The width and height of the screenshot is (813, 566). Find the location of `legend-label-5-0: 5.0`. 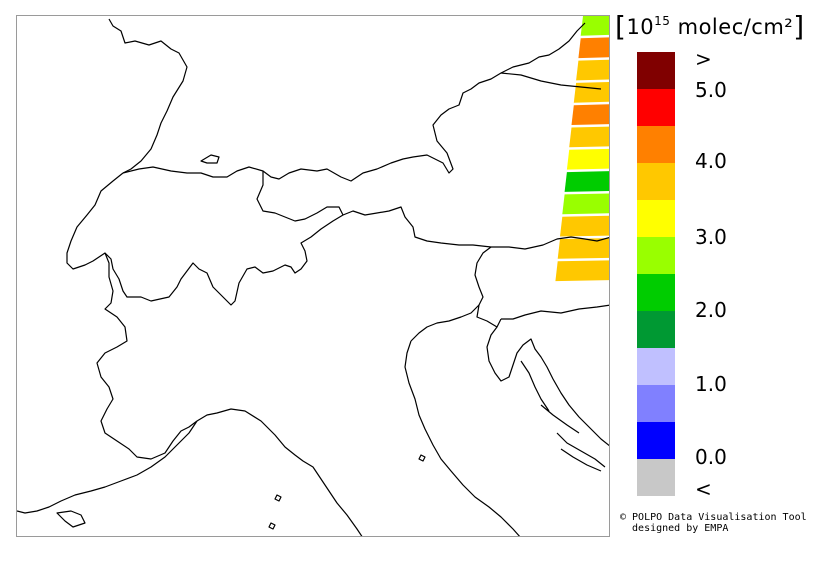

legend-label-5-0: 5.0 is located at coordinates (711, 90).